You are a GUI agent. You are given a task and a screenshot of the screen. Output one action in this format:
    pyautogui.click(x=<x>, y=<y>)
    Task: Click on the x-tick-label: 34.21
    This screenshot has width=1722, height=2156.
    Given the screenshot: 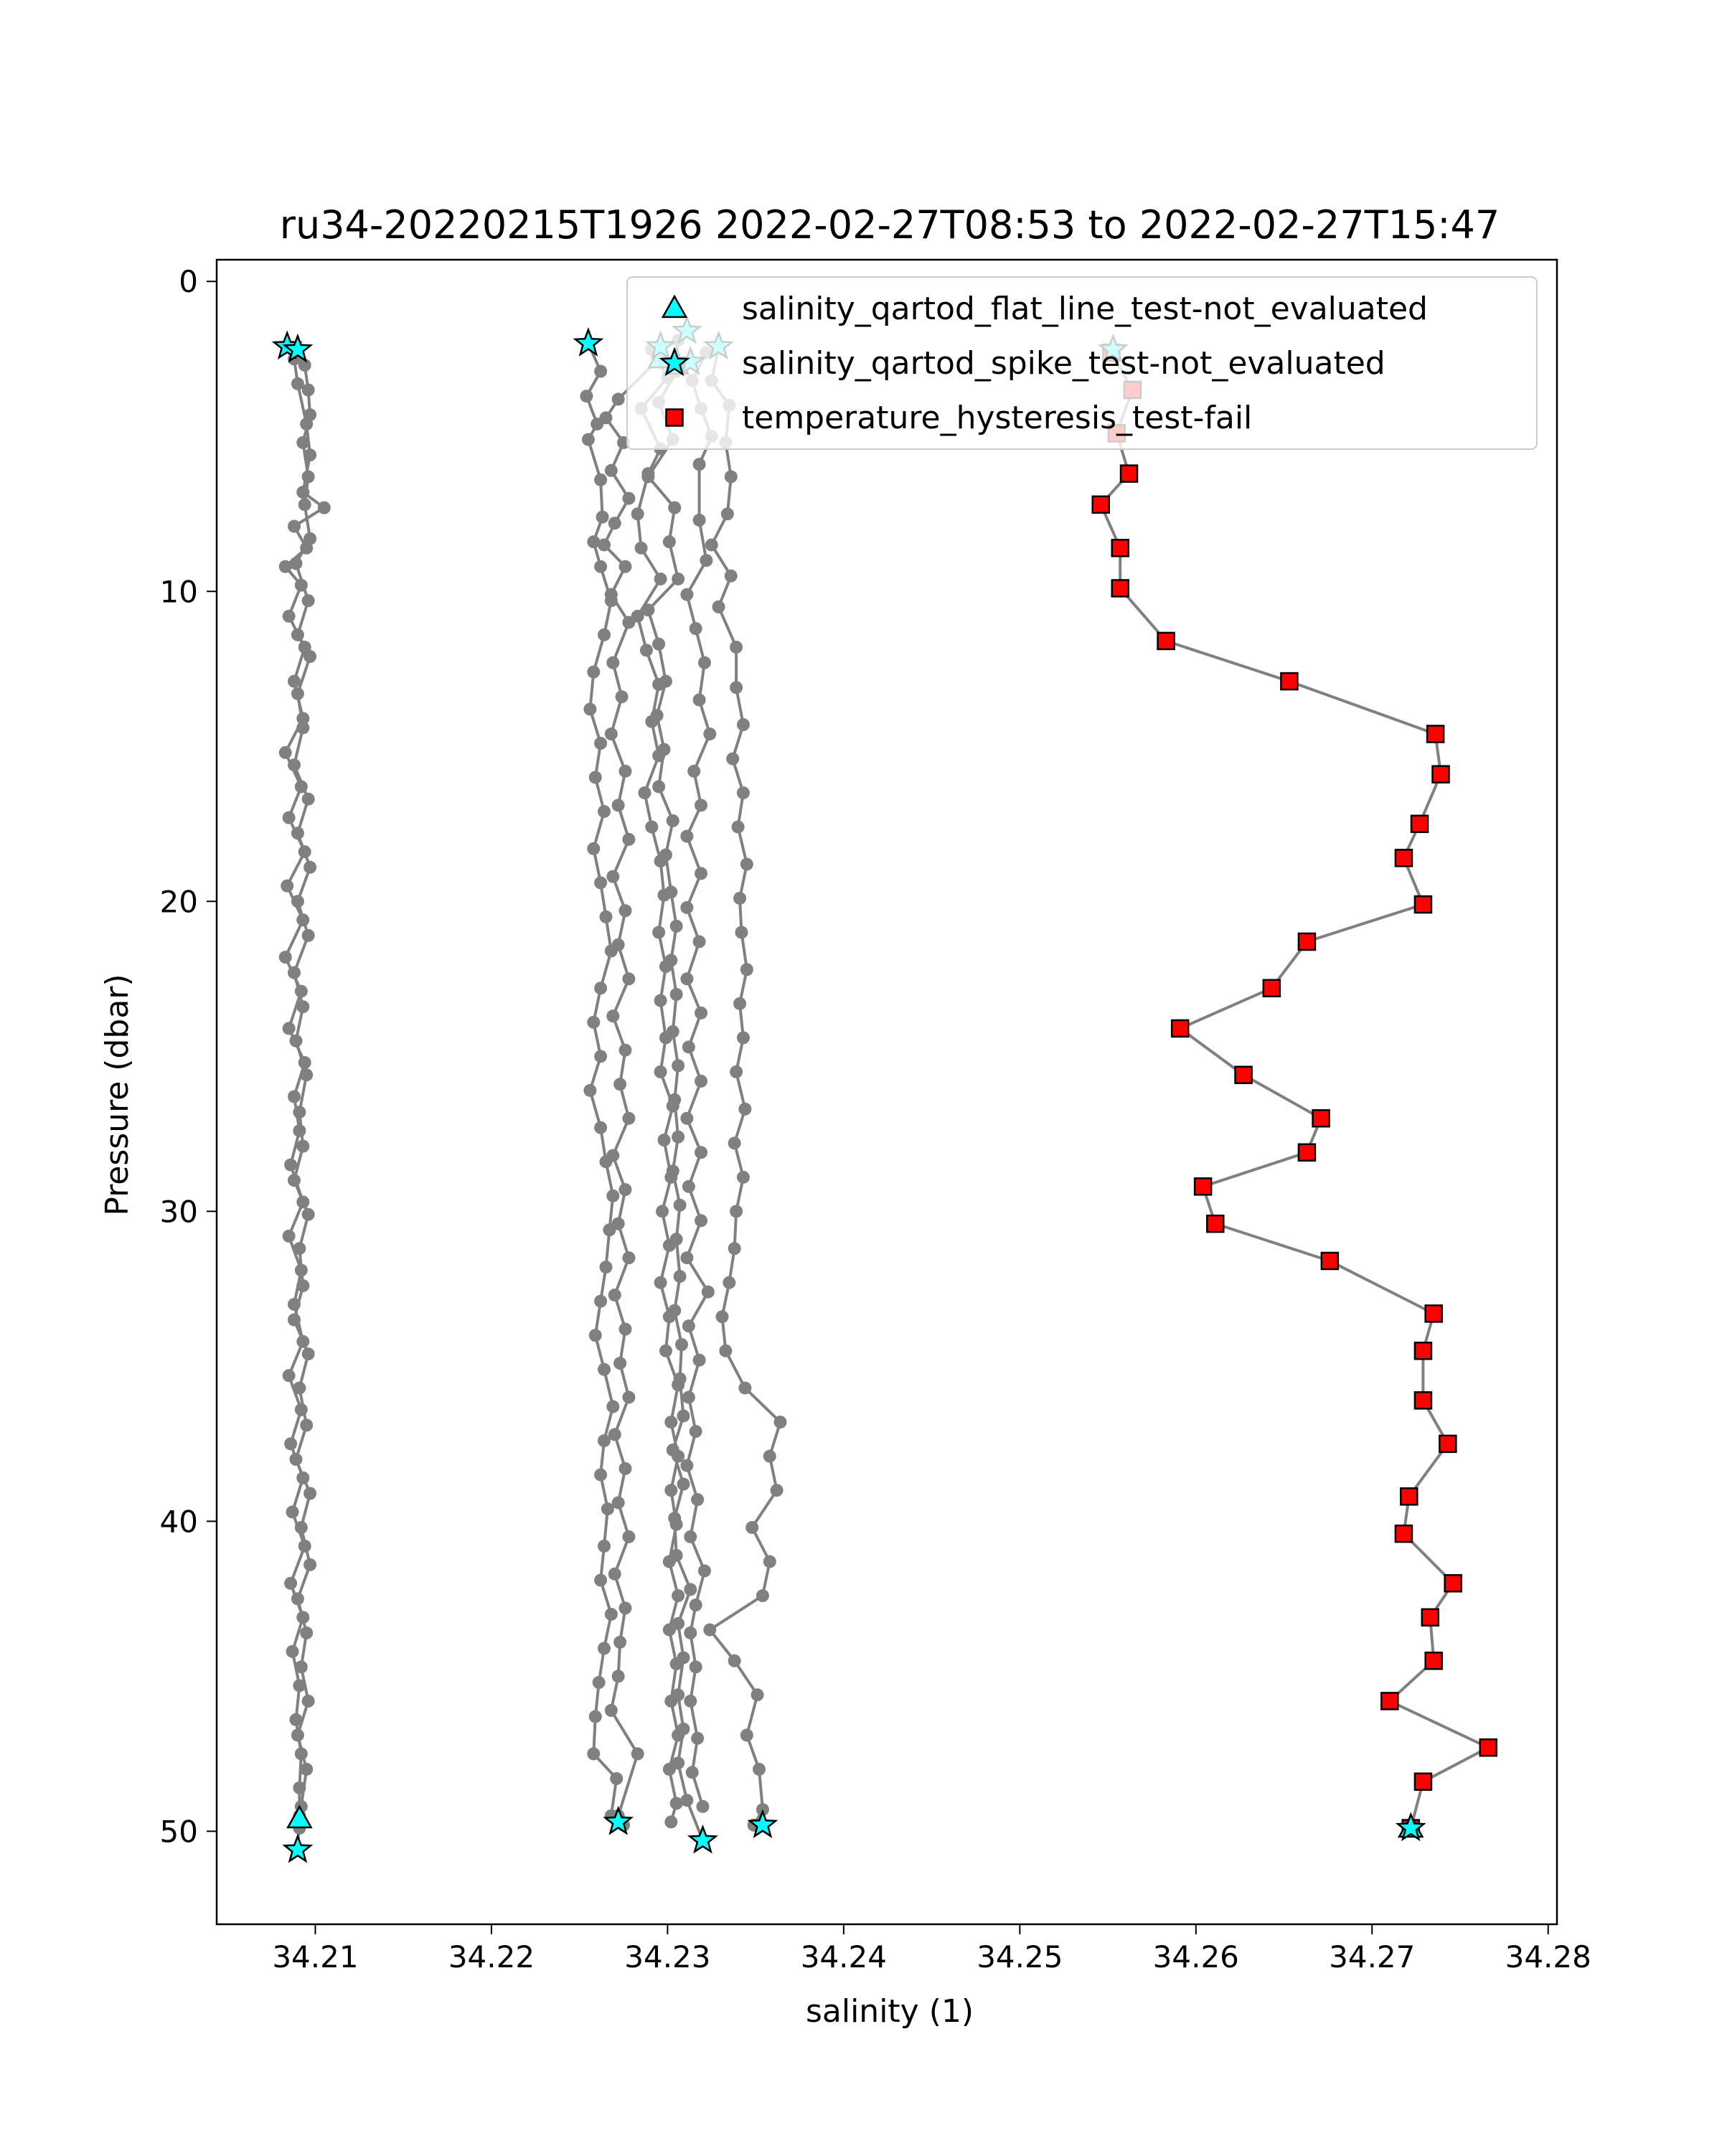 What is the action you would take?
    pyautogui.click(x=315, y=1957)
    